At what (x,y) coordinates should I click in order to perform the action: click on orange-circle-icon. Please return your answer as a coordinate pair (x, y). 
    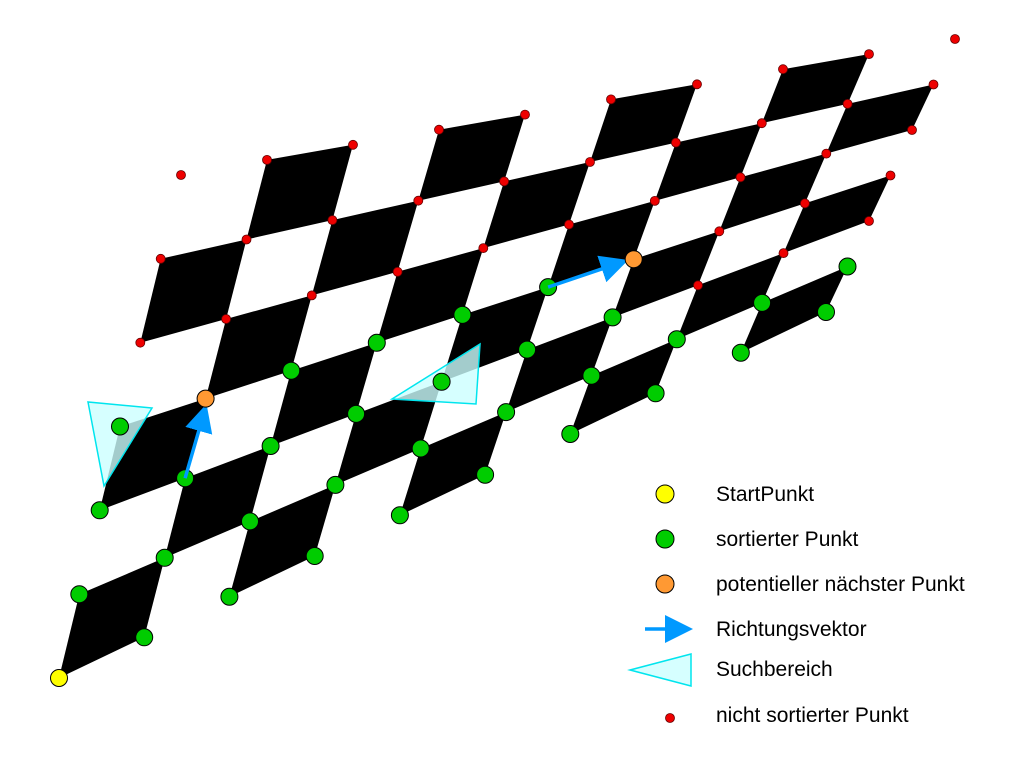
    Looking at the image, I should click on (665, 584).